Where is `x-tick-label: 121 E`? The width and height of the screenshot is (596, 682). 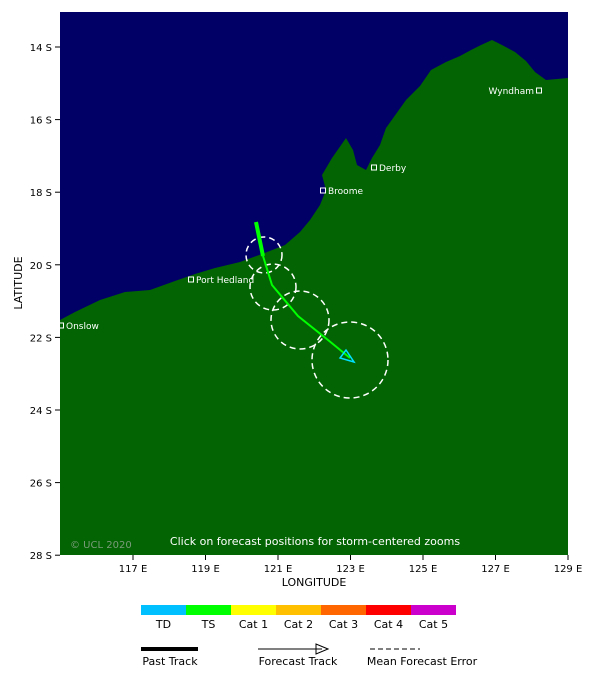
x-tick-label: 121 E is located at coordinates (278, 569).